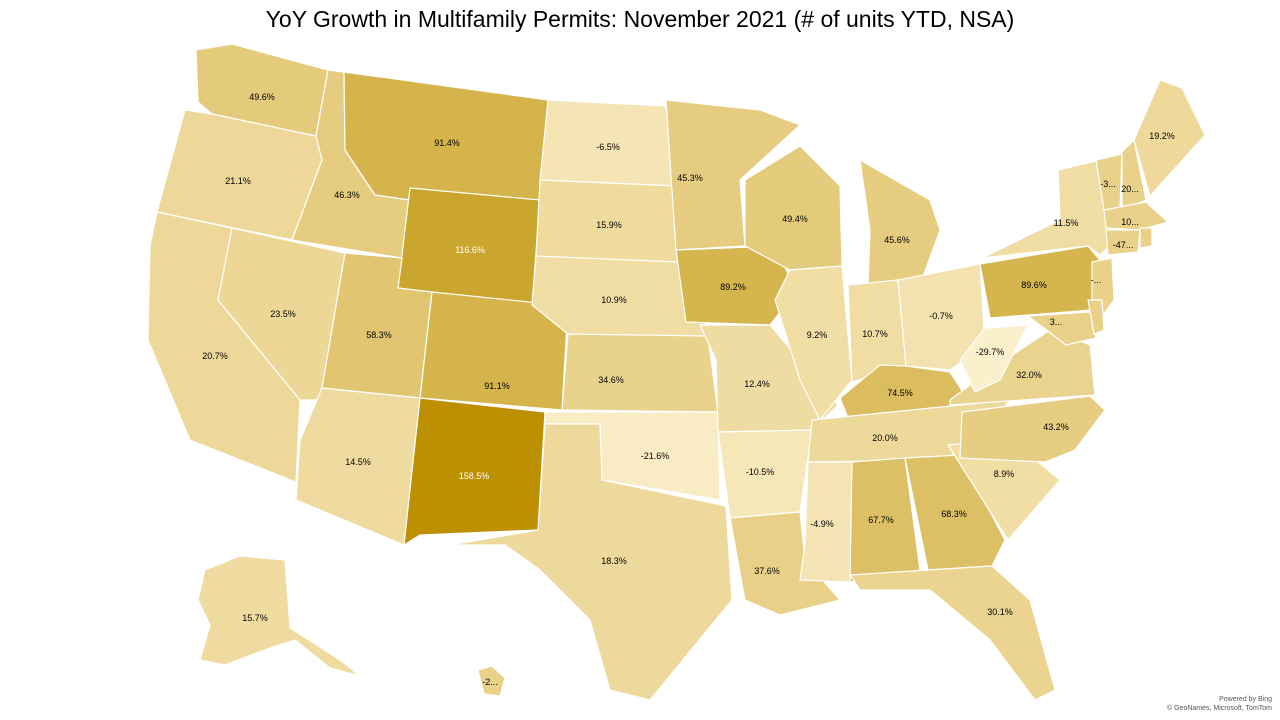  What do you see at coordinates (760, 472) in the screenshot?
I see `state-label-AR: -10.5%` at bounding box center [760, 472].